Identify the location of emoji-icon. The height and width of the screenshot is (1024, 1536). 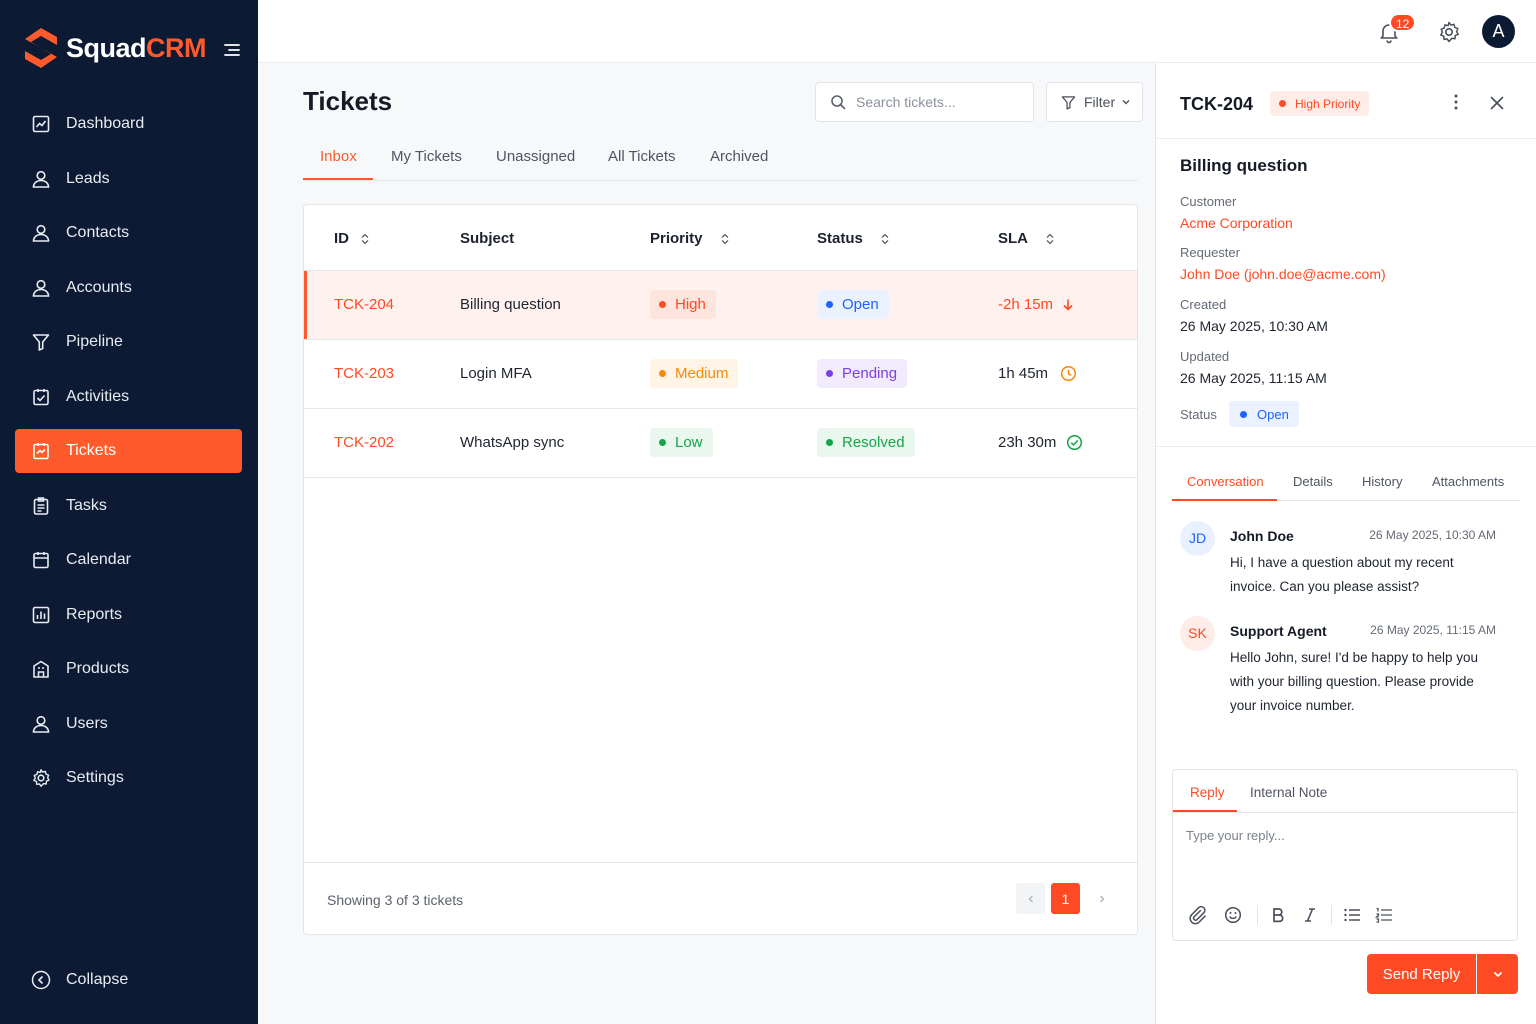
(1233, 915).